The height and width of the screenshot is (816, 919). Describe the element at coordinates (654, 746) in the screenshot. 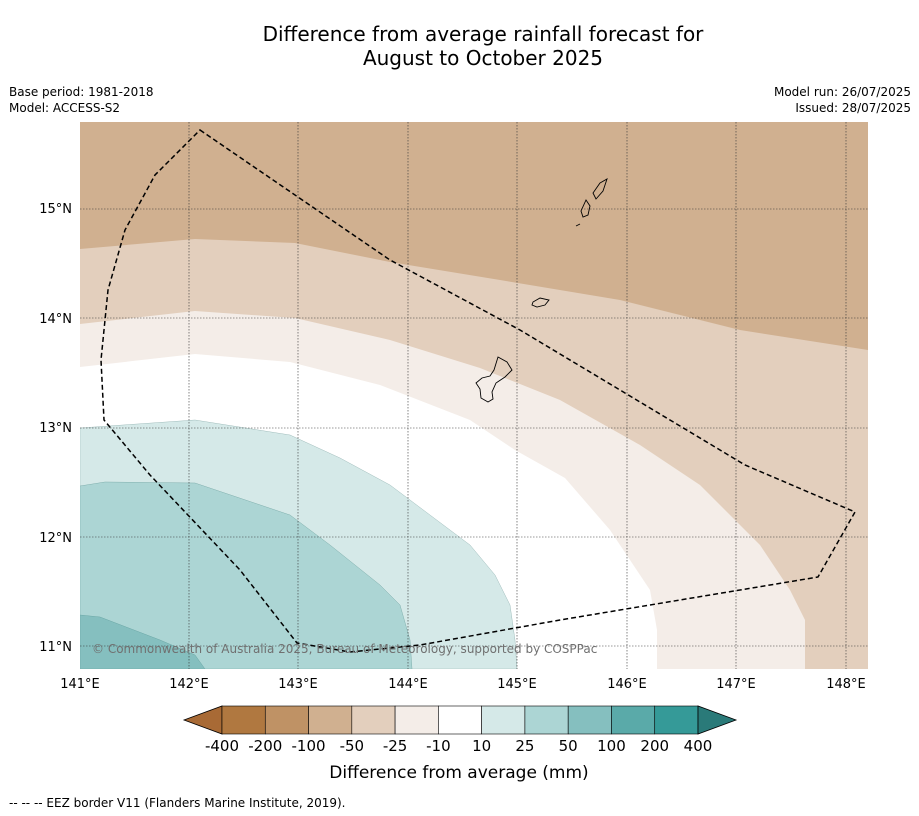

I see `colorbar-tick-label: 200` at that location.